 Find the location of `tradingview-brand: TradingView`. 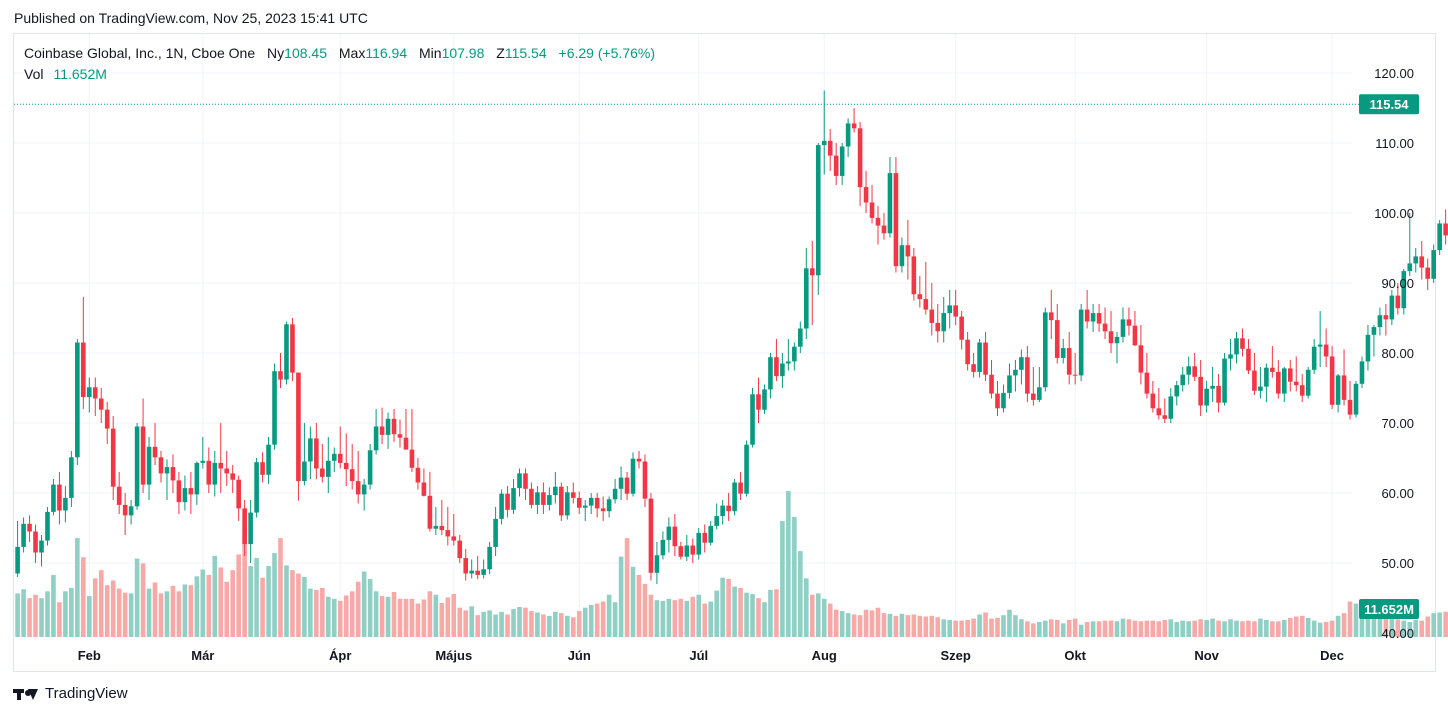

tradingview-brand: TradingView is located at coordinates (70, 693).